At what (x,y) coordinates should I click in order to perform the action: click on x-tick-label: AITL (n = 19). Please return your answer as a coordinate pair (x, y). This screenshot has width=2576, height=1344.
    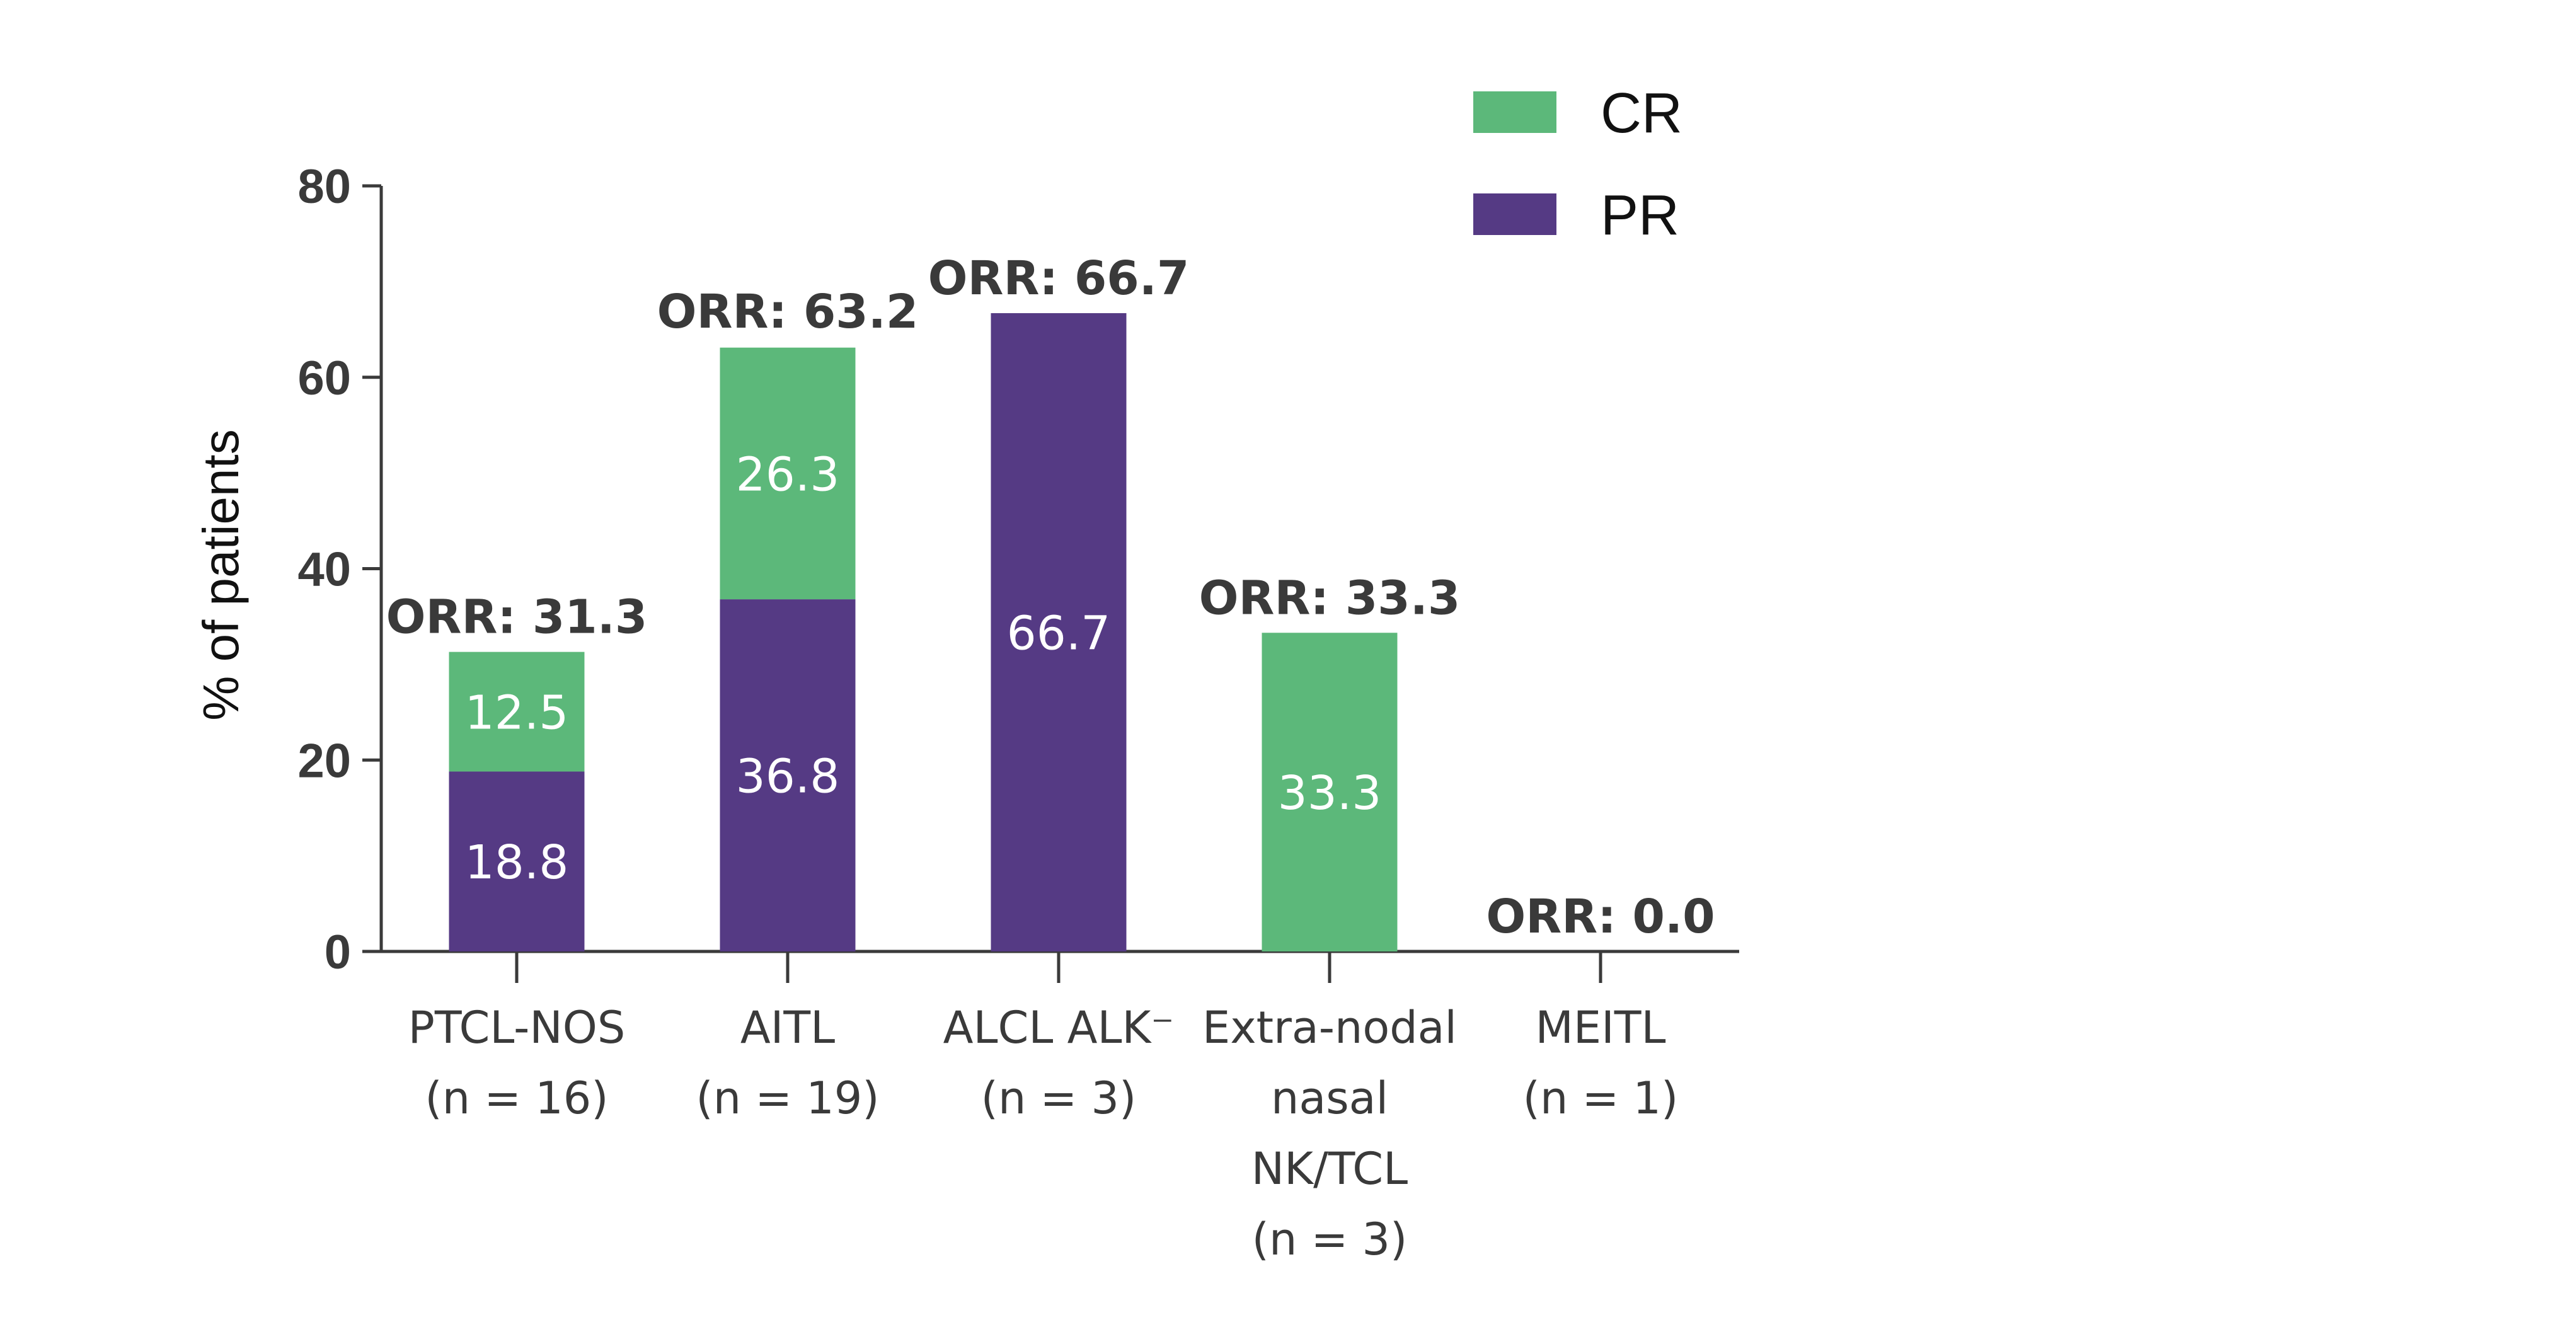
    Looking at the image, I should click on (787, 1063).